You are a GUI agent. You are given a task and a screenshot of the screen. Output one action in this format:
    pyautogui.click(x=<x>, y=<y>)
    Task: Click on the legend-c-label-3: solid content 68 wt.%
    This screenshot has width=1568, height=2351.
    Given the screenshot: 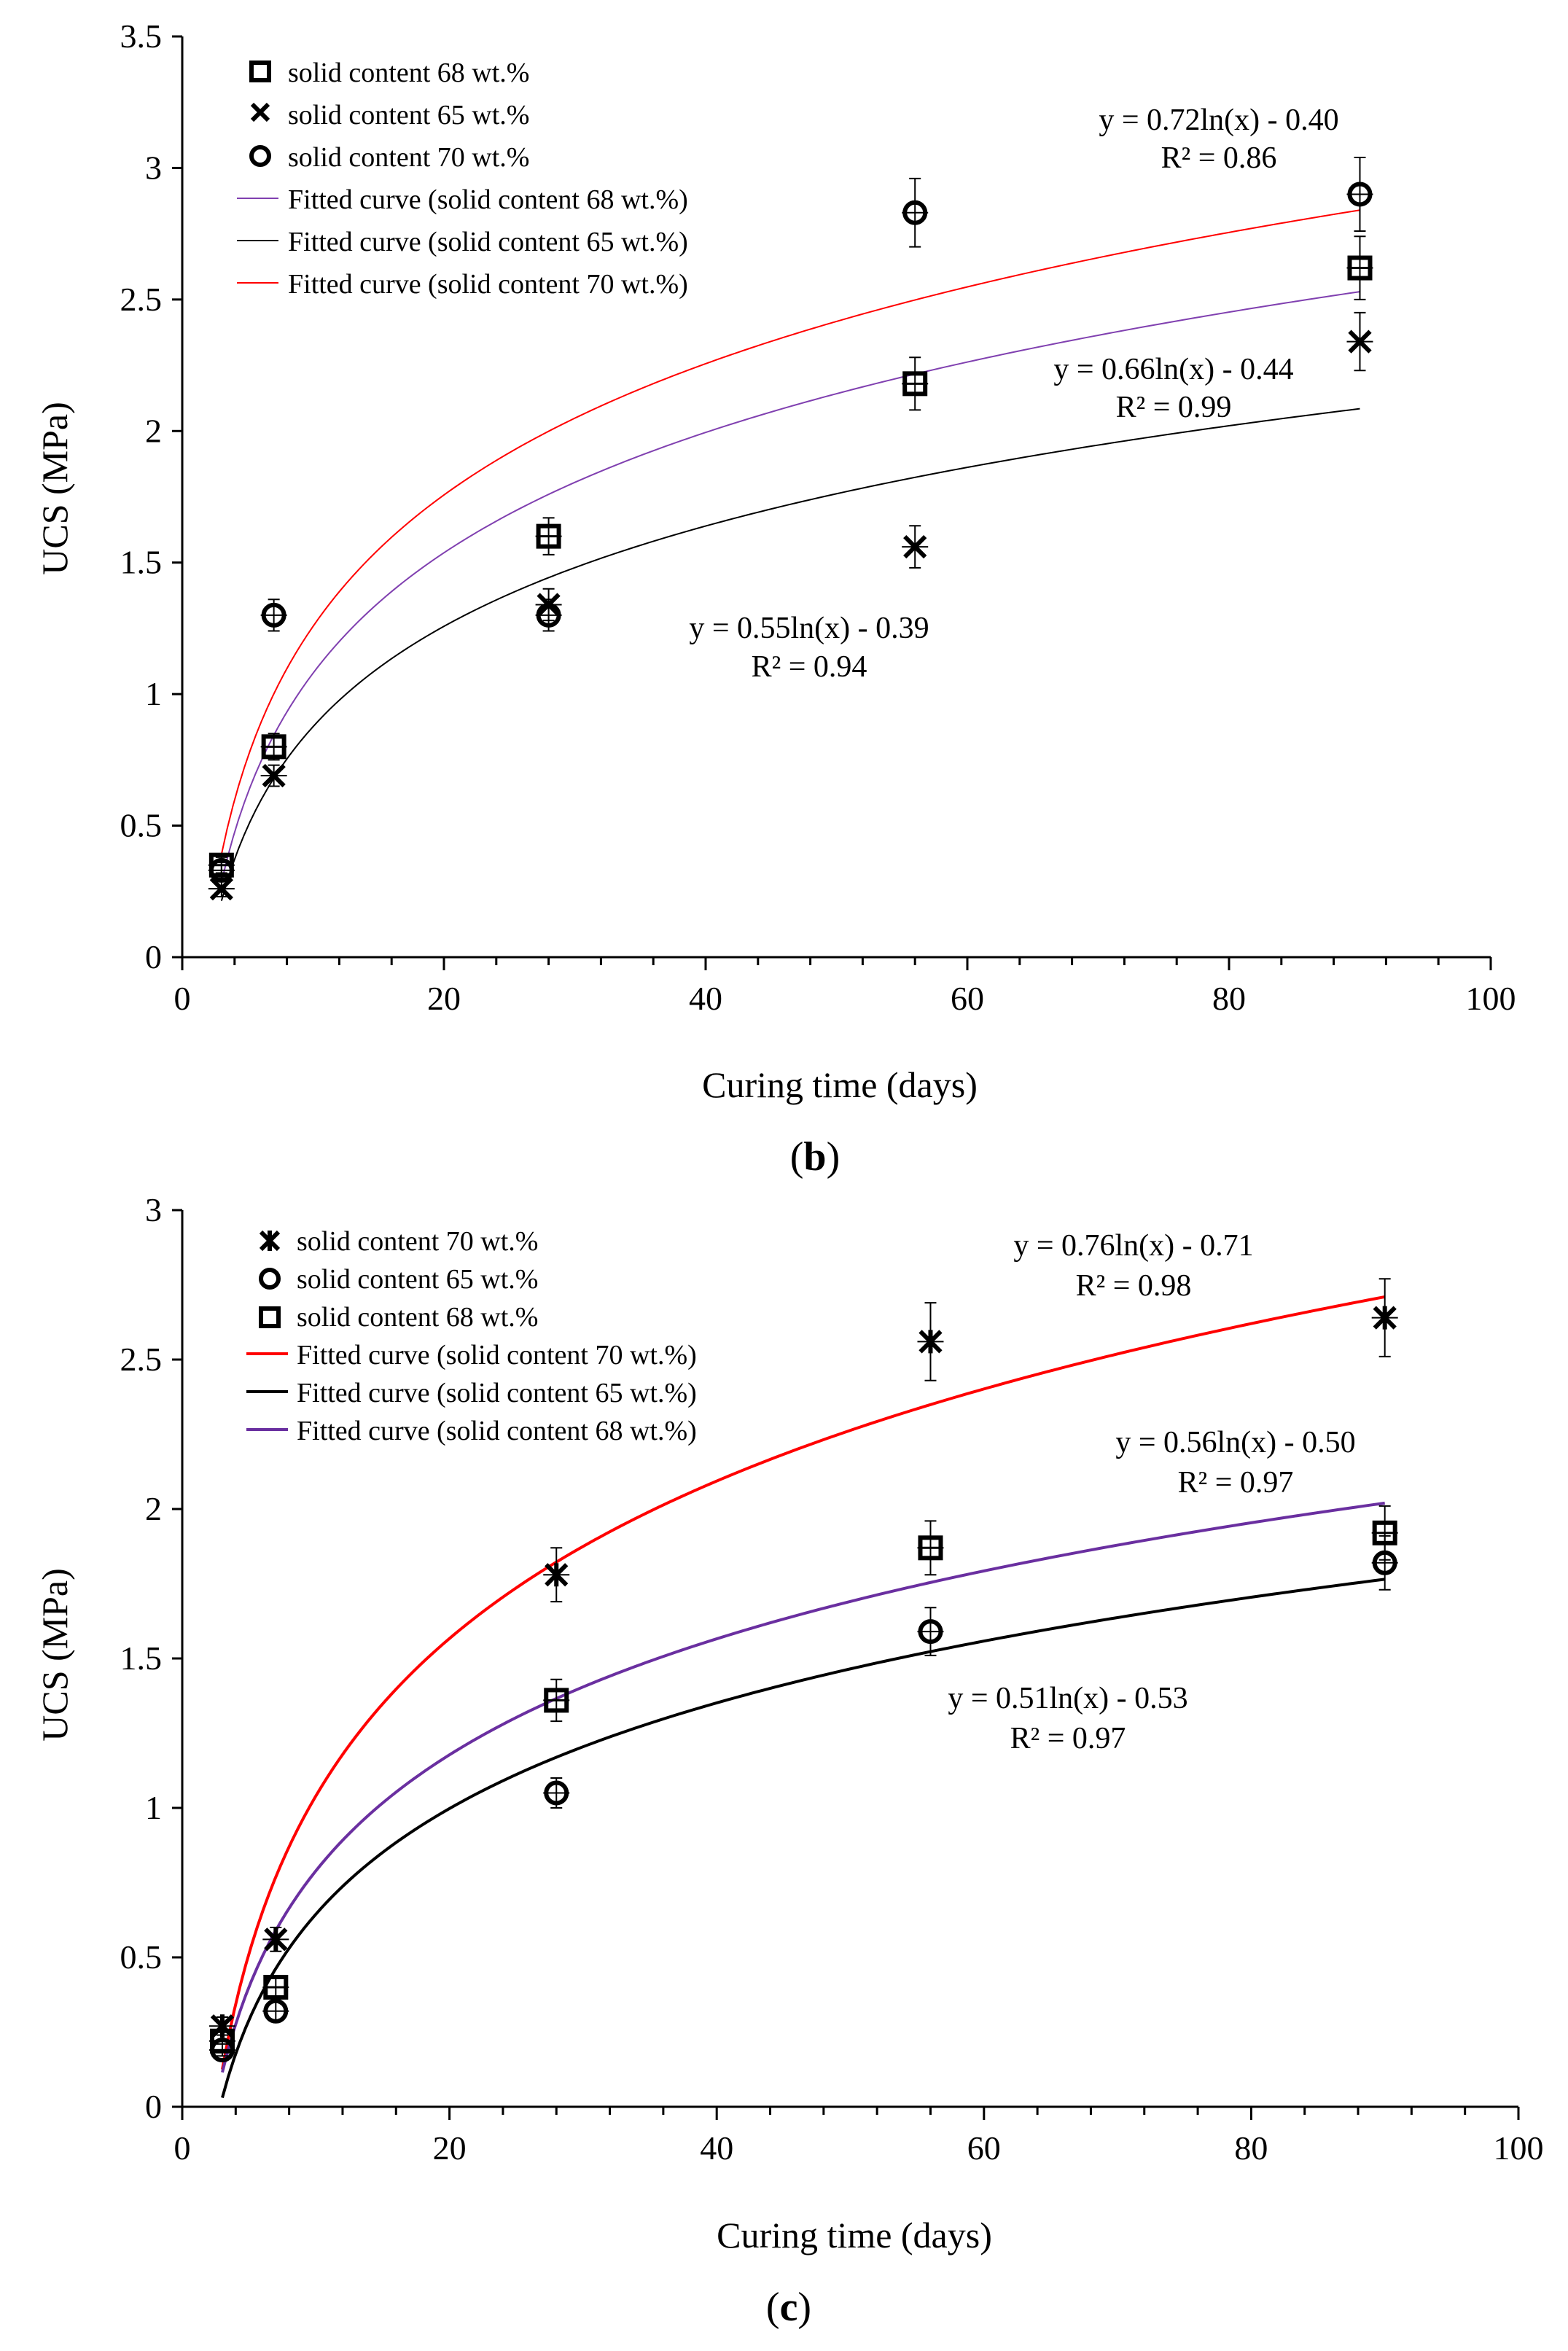 What is the action you would take?
    pyautogui.click(x=418, y=1317)
    